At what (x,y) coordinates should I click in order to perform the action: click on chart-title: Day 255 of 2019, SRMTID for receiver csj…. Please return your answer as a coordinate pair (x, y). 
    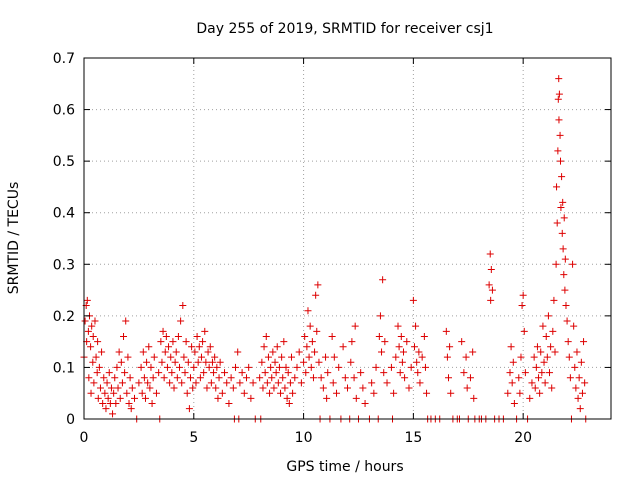
    Looking at the image, I should click on (344, 29).